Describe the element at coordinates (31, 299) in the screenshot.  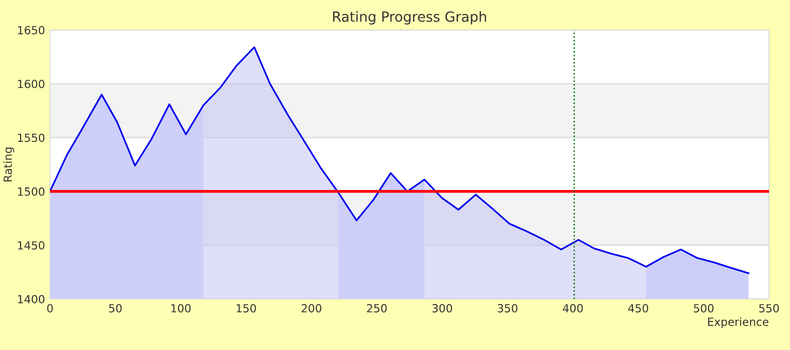
I see `y-tick-label: 1400` at that location.